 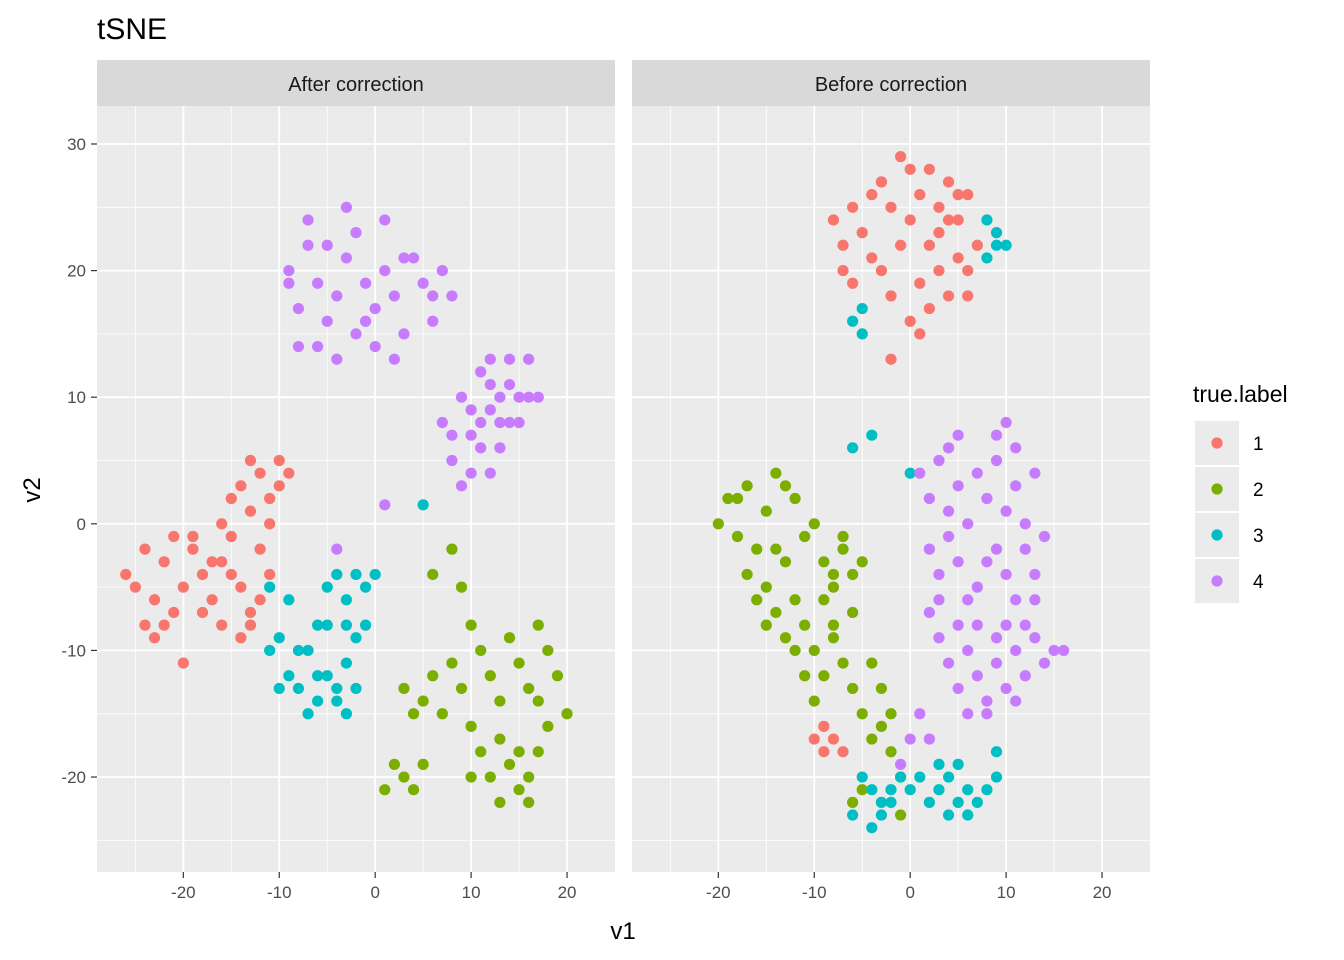 I want to click on x-axis-title: v1, so click(x=622, y=931).